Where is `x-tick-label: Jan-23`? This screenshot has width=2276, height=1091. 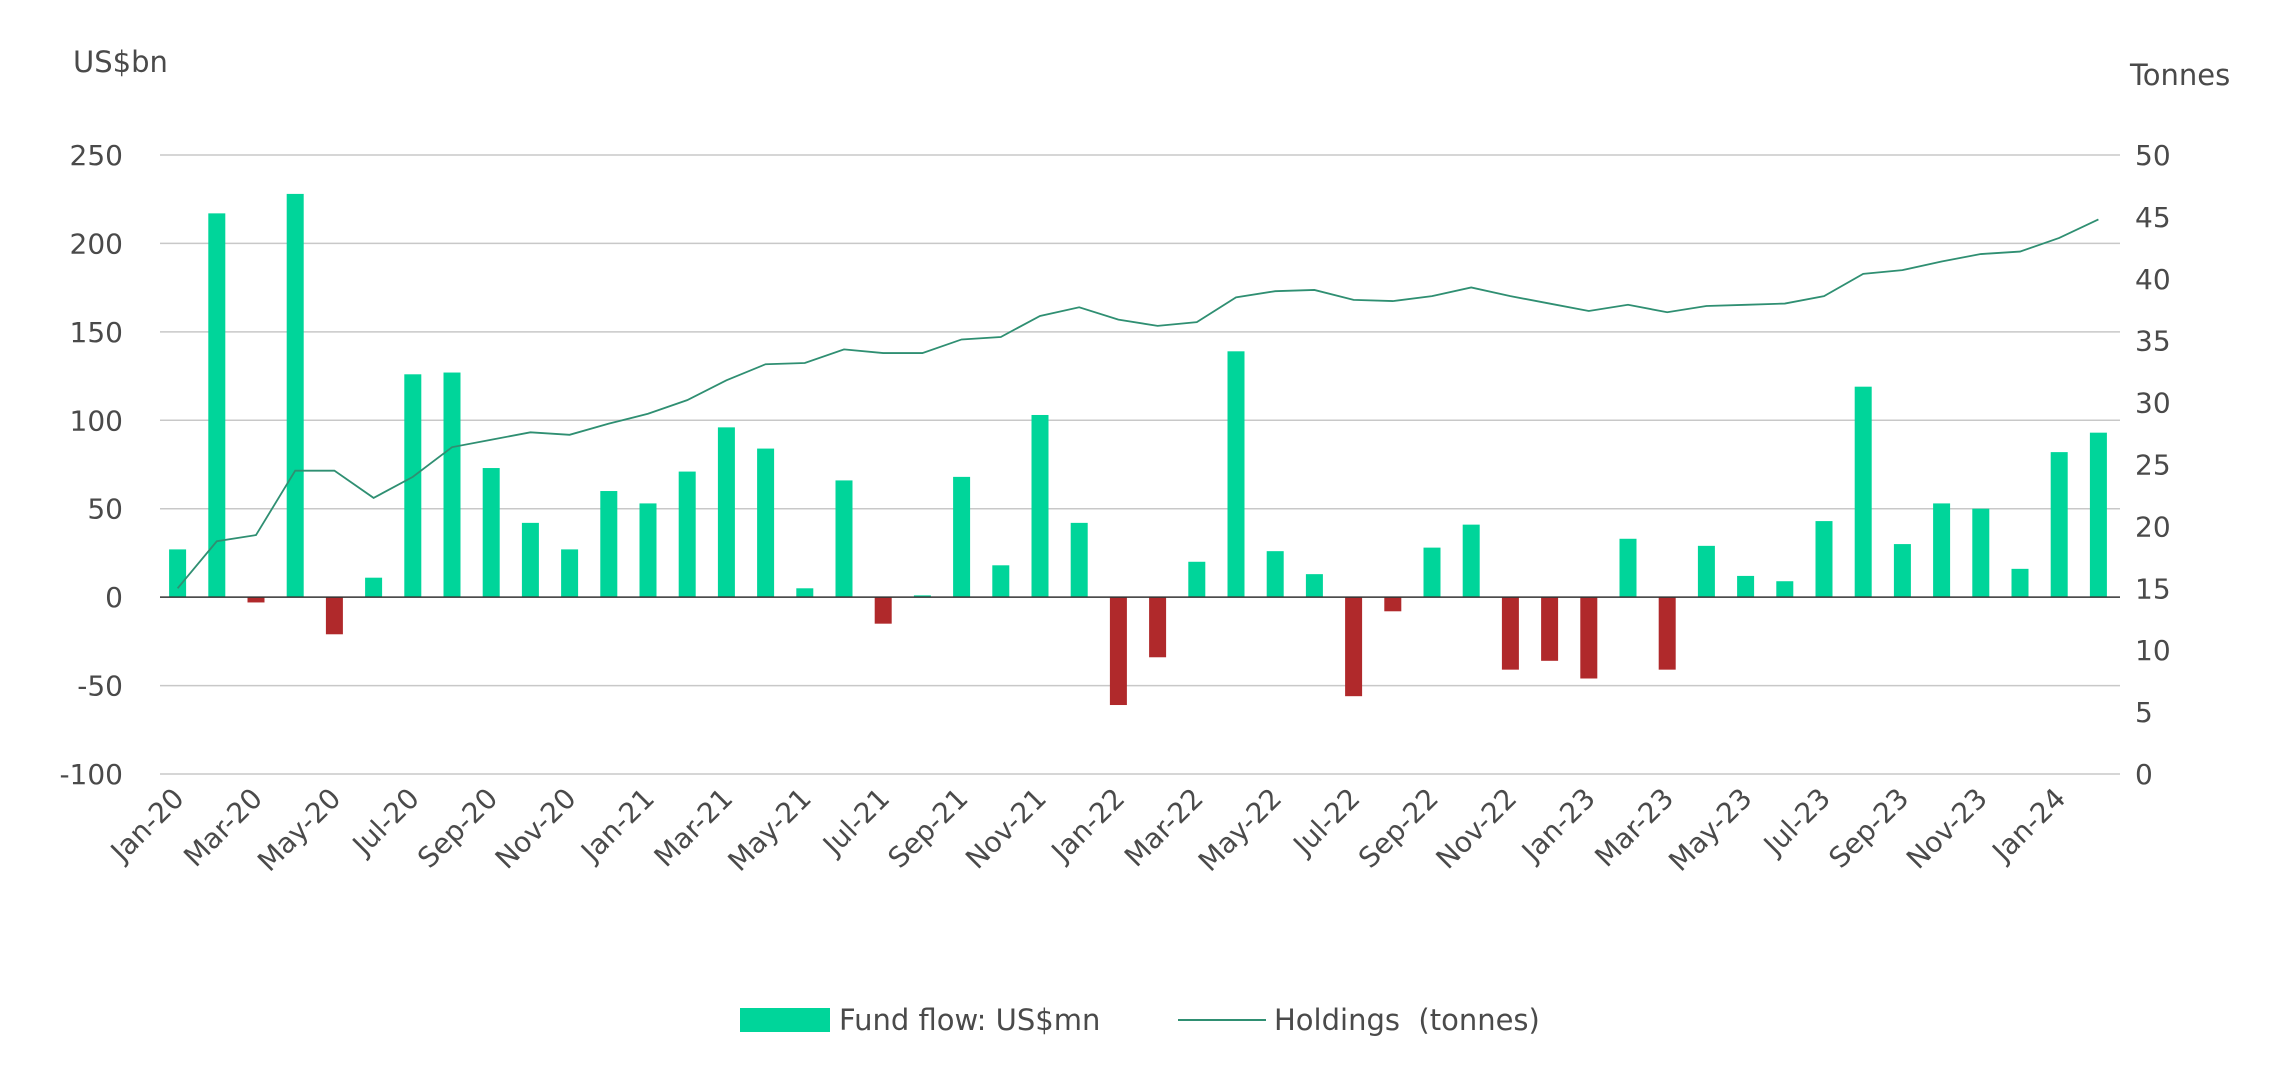 x-tick-label: Jan-23 is located at coordinates (1558, 826).